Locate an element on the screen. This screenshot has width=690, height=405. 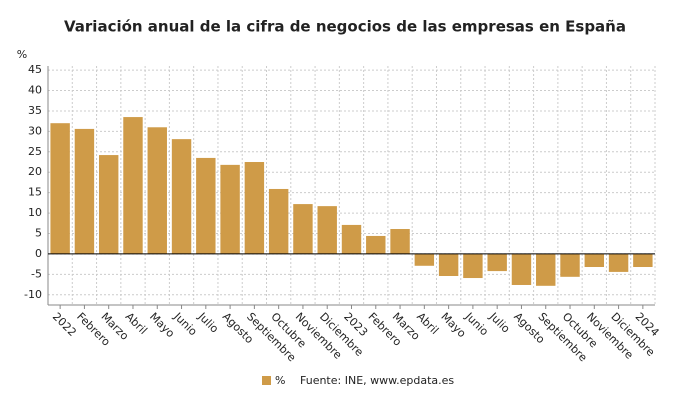
y-tick-label: 0 is located at coordinates (38, 253).